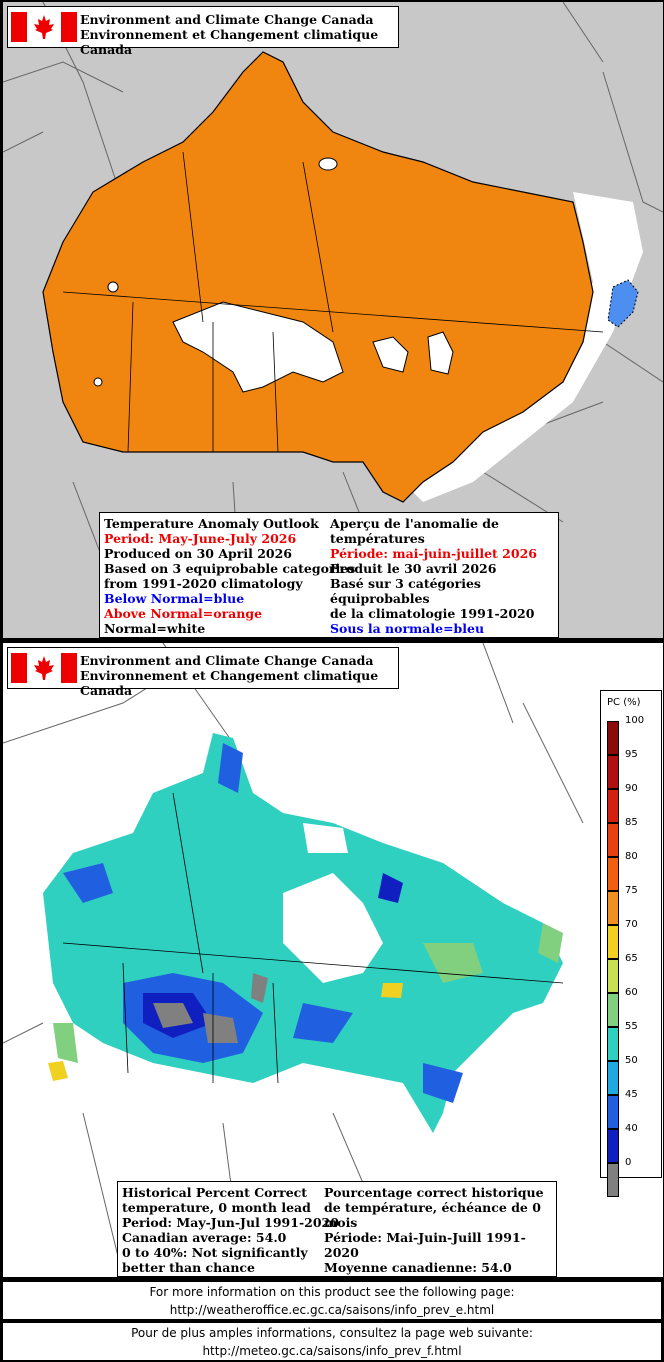 This screenshot has height=1362, width=664. What do you see at coordinates (216, 1207) in the screenshot?
I see `legend-line: temperature, 0 month lead` at bounding box center [216, 1207].